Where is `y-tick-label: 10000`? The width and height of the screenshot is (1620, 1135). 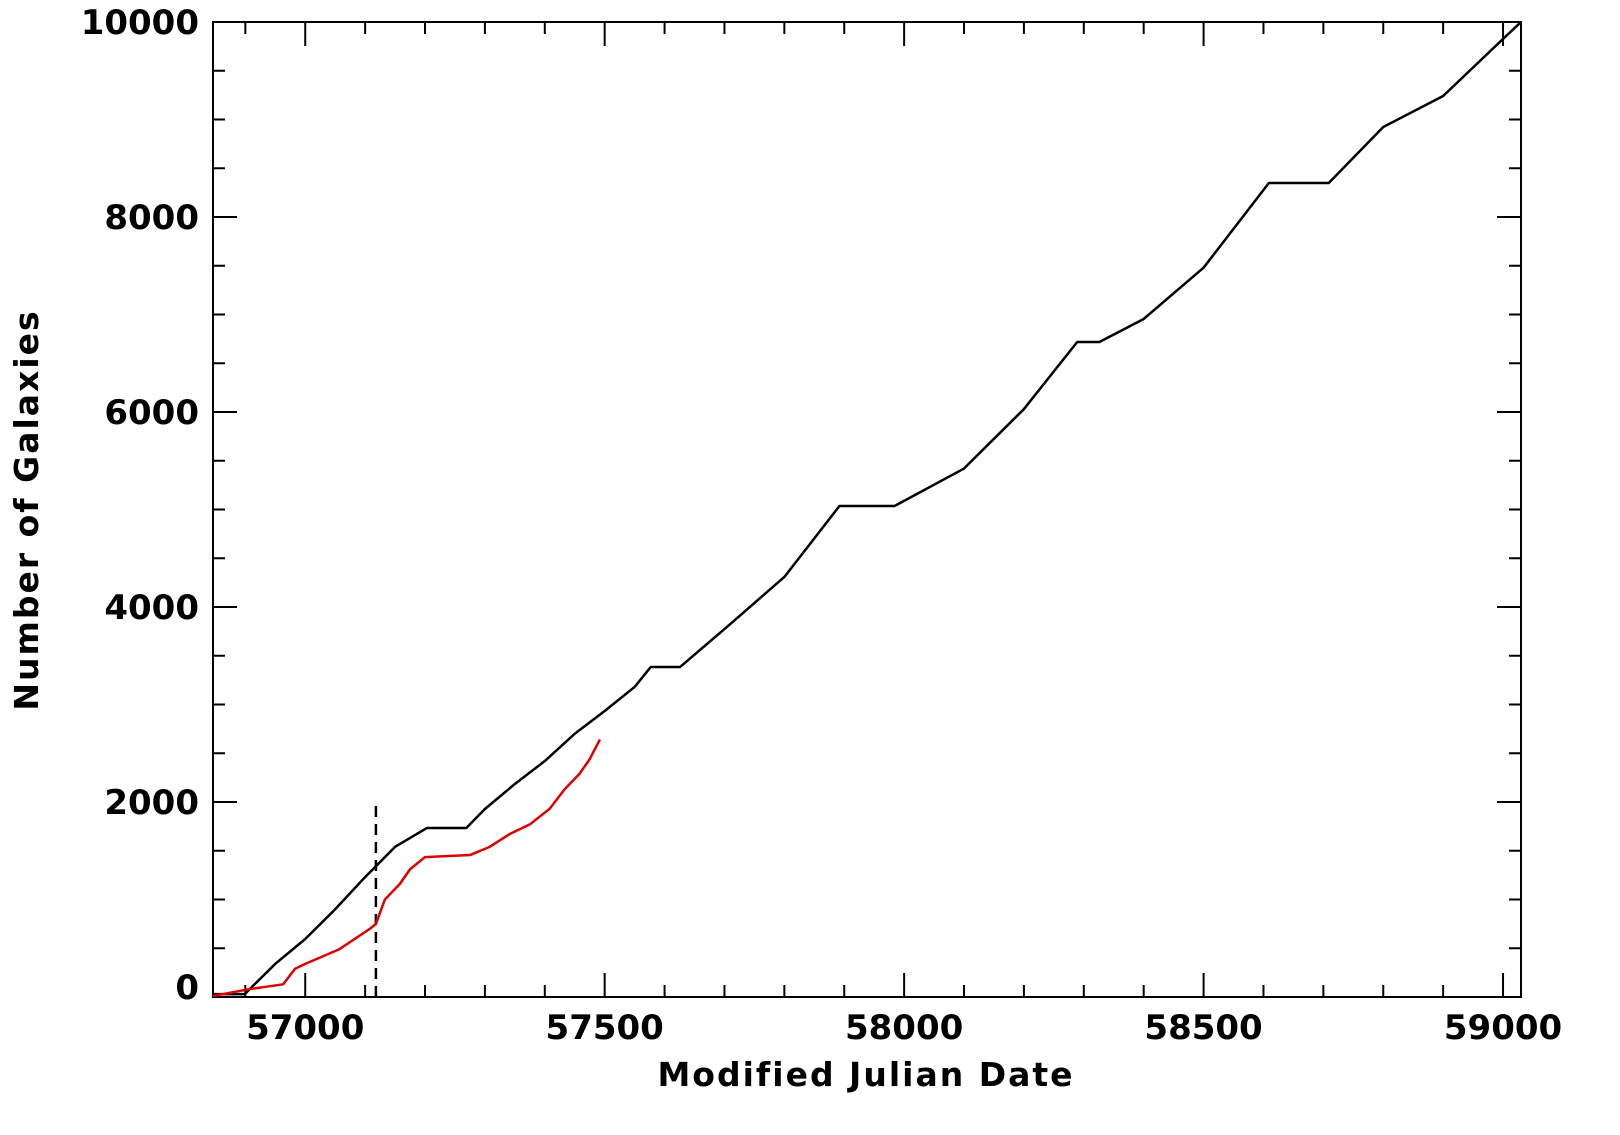 y-tick-label: 10000 is located at coordinates (140, 23).